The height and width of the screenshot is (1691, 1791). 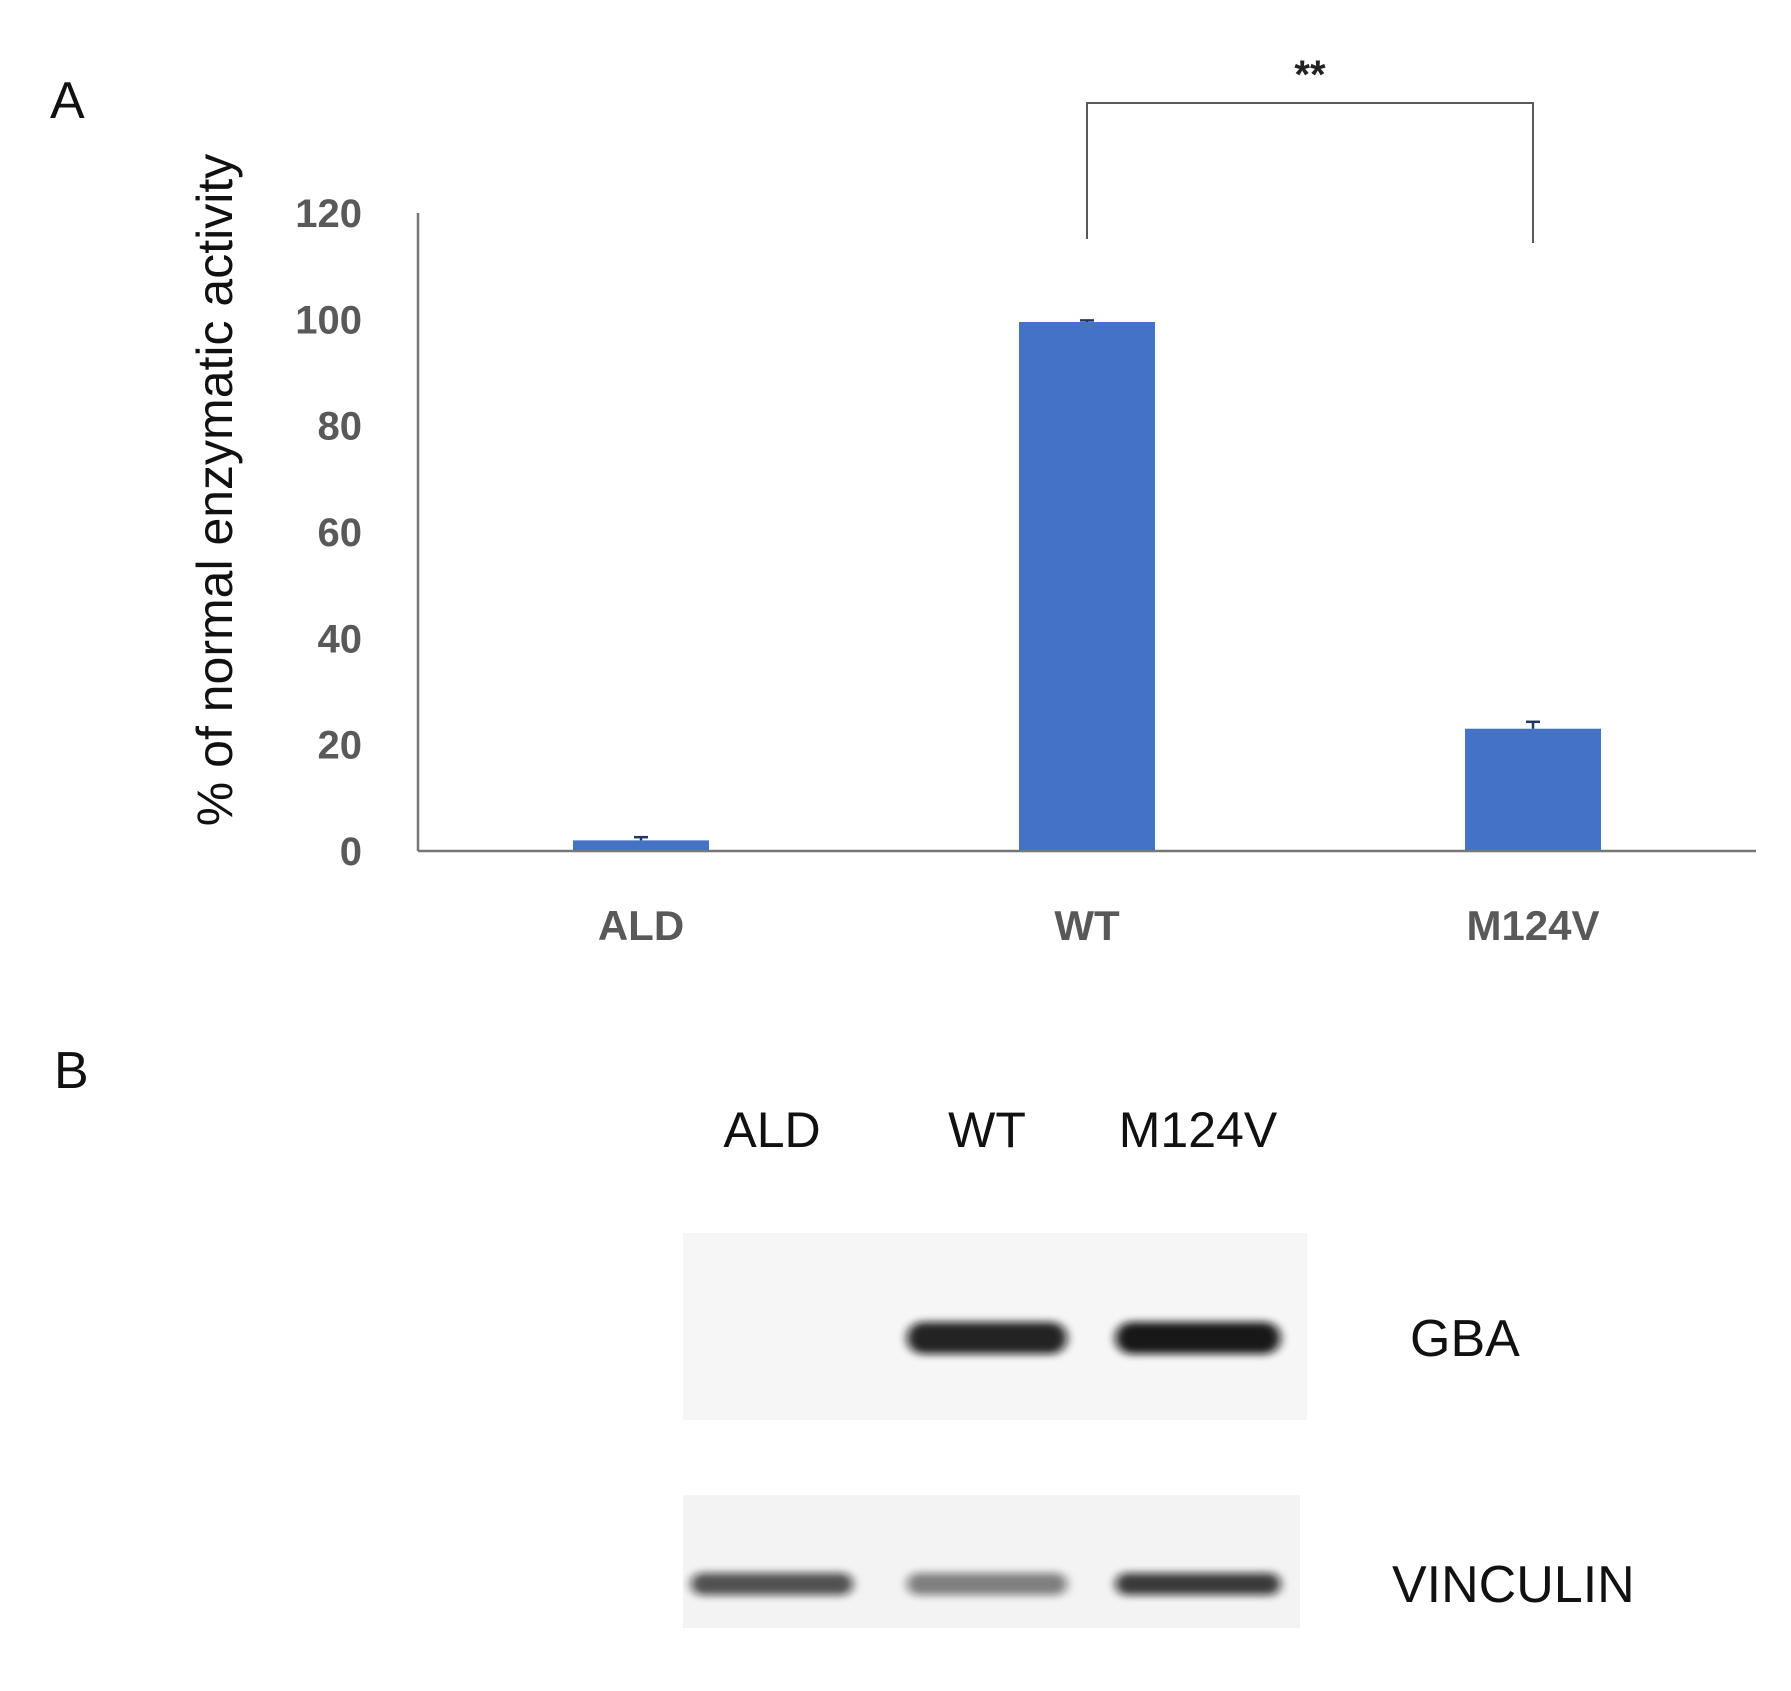 I want to click on y-tick-label: 80, so click(x=340, y=427).